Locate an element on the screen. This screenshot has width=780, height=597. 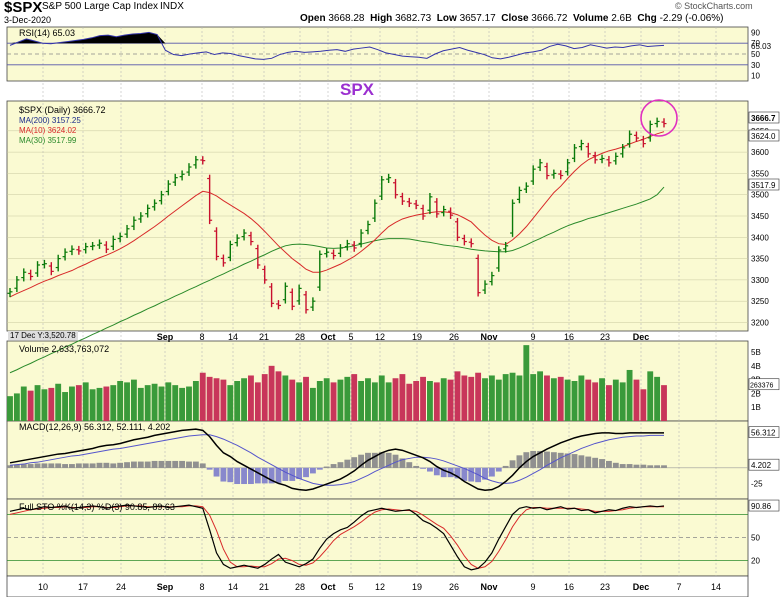
x-tick-label: 23 is located at coordinates (605, 587).